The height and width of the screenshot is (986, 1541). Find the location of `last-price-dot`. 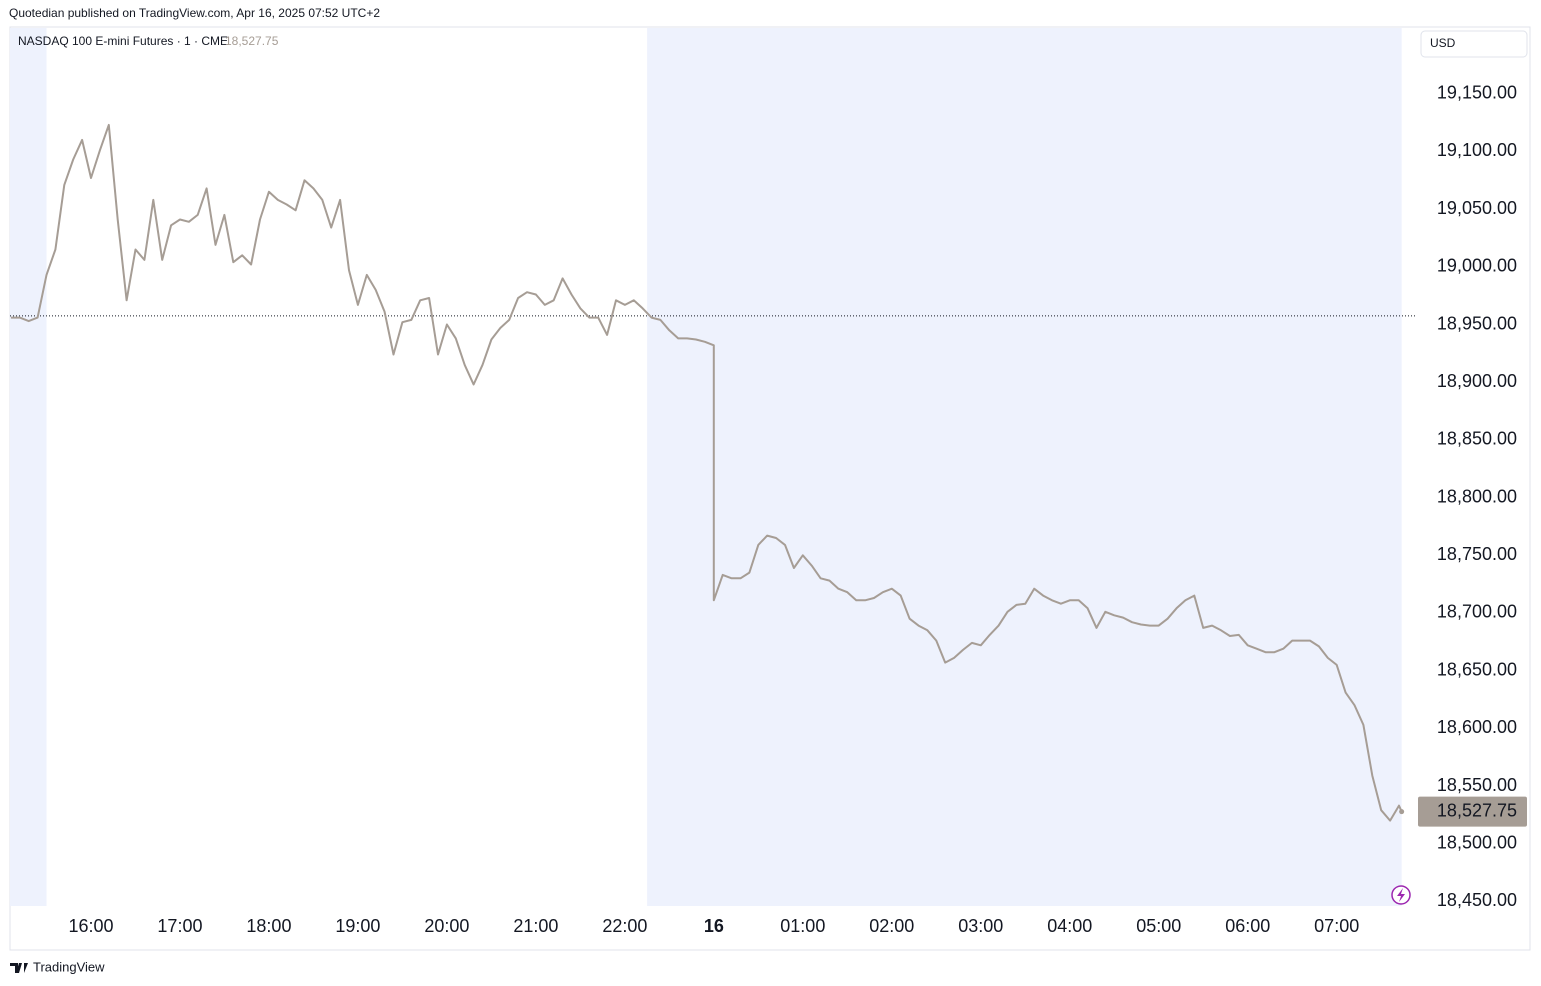

last-price-dot is located at coordinates (1402, 812).